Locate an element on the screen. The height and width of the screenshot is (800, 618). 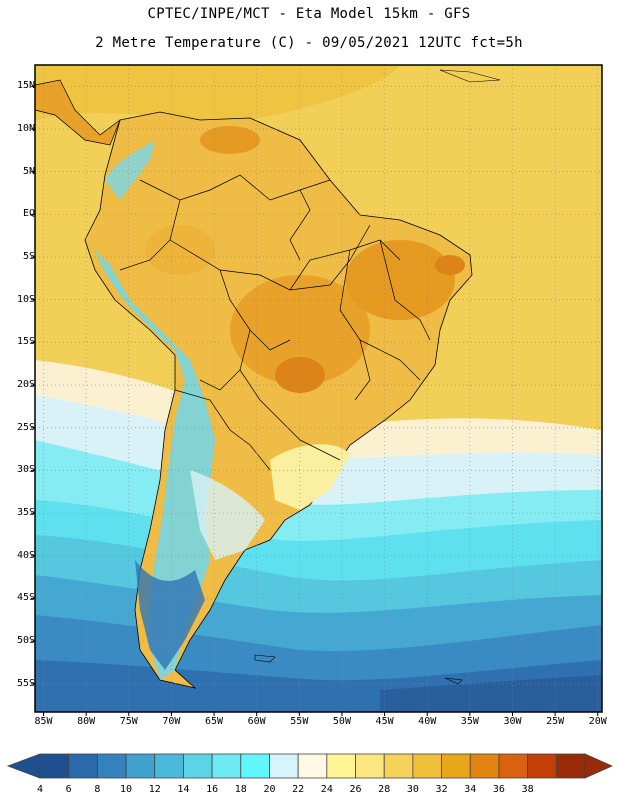
colorbar-label: 26 is located at coordinates (355, 789).